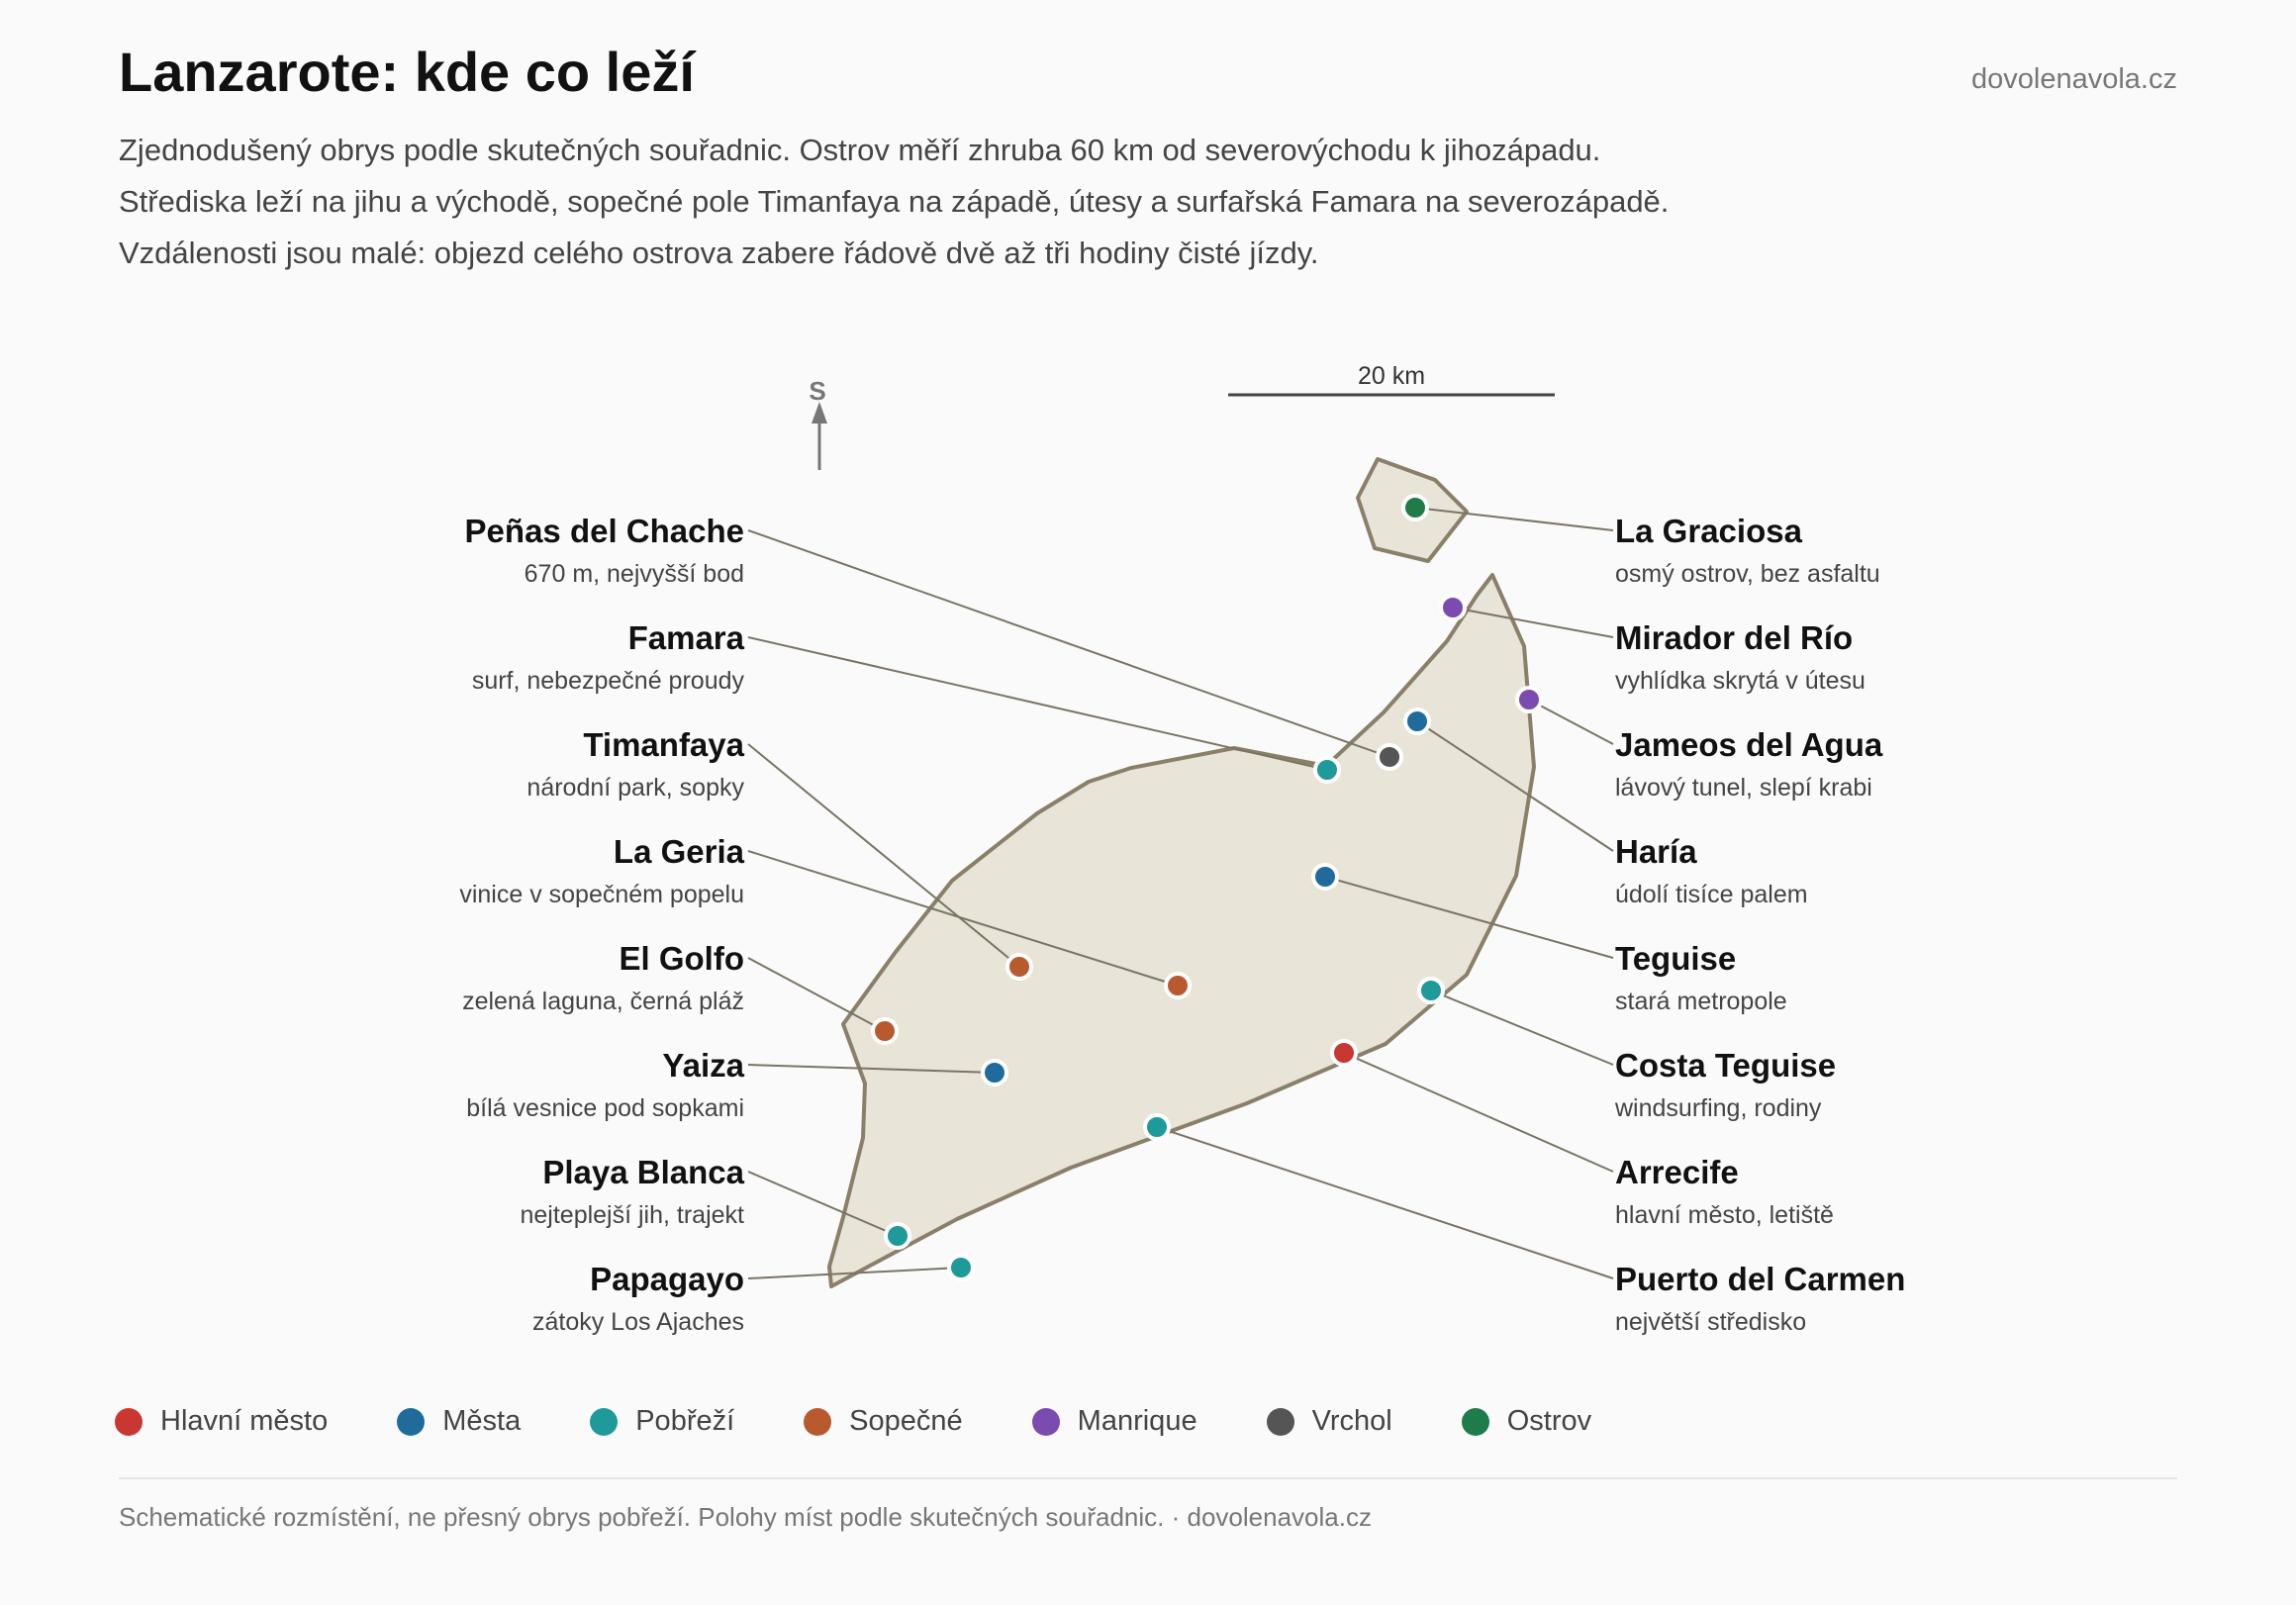 The height and width of the screenshot is (1605, 2296). What do you see at coordinates (818, 1421) in the screenshot?
I see `legend-dot-volcanic` at bounding box center [818, 1421].